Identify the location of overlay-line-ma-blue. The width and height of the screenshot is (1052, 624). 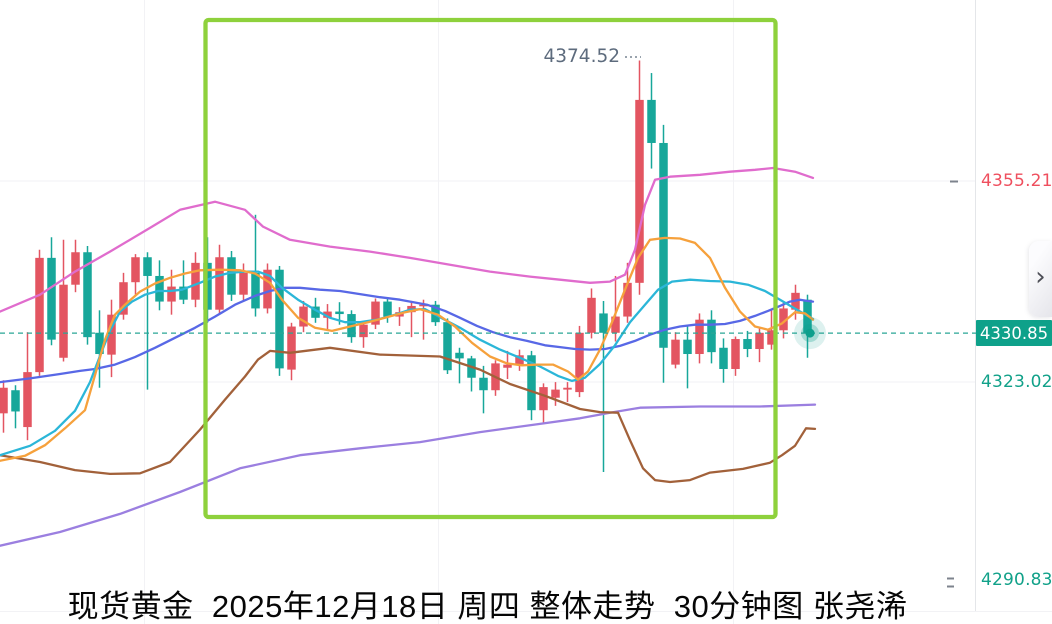
(407, 335).